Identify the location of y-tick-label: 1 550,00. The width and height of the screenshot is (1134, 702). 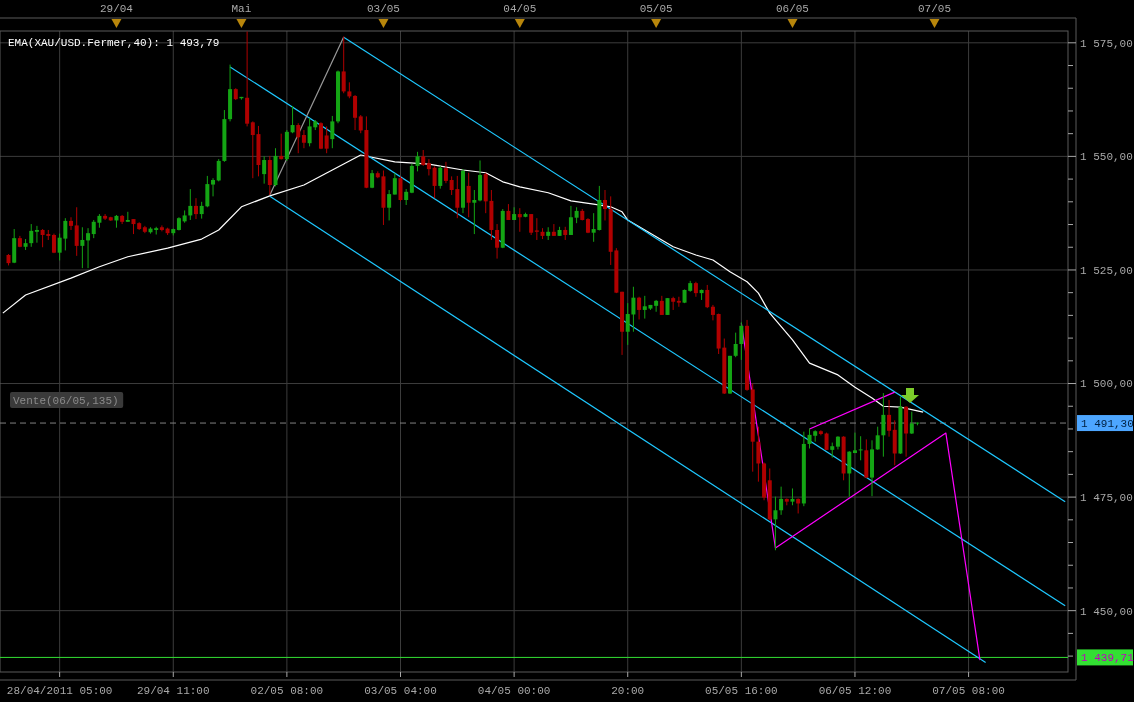
(1106, 157).